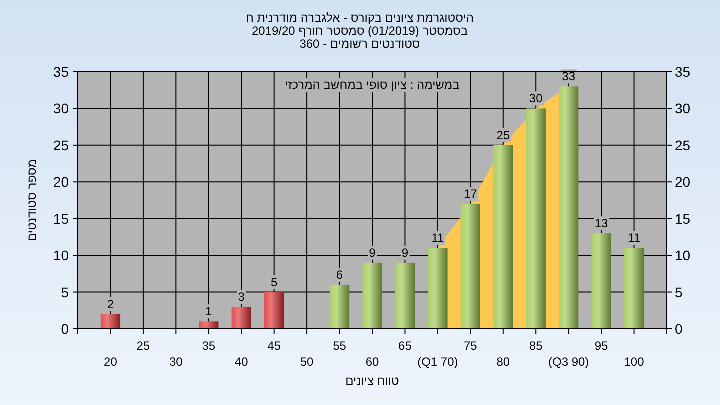 This screenshot has height=405, width=720. I want to click on y2-tick-label: 15, so click(683, 218).